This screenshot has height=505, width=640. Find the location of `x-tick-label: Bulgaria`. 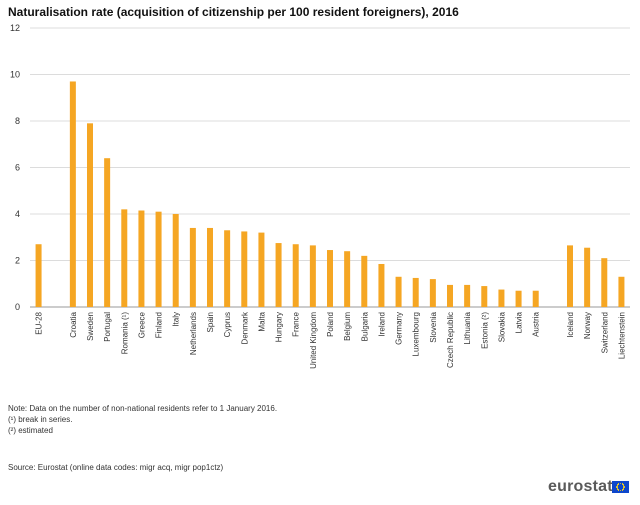

x-tick-label: Bulgaria is located at coordinates (364, 326).